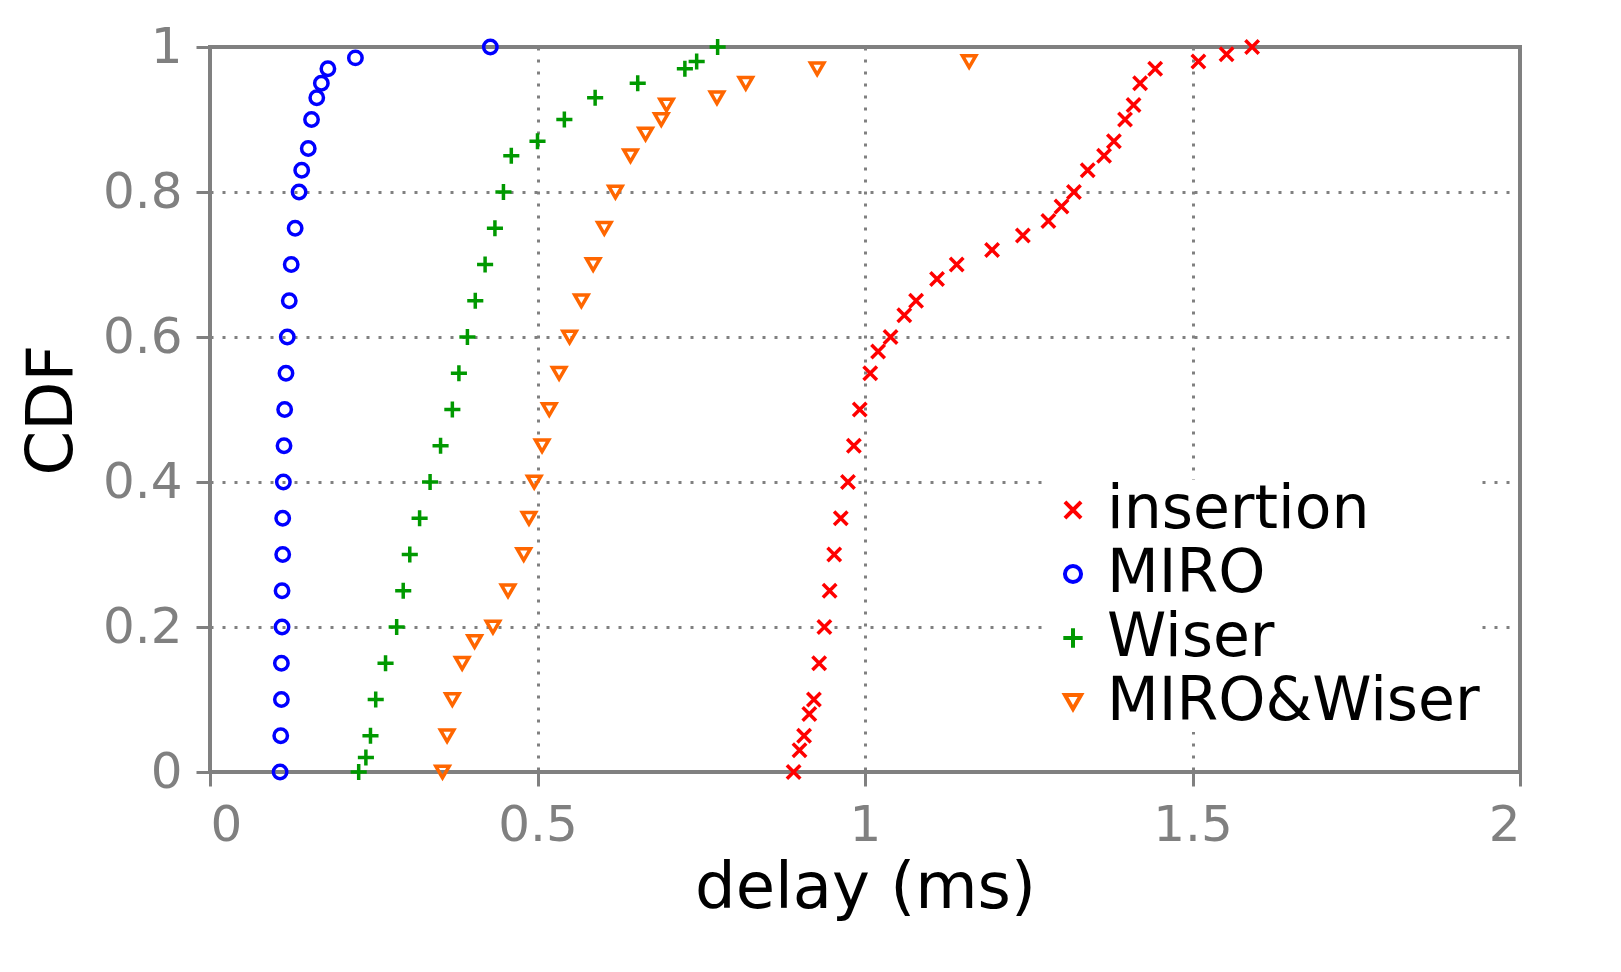 The image size is (1621, 972). What do you see at coordinates (226, 823) in the screenshot?
I see `x-tick-label: 0` at bounding box center [226, 823].